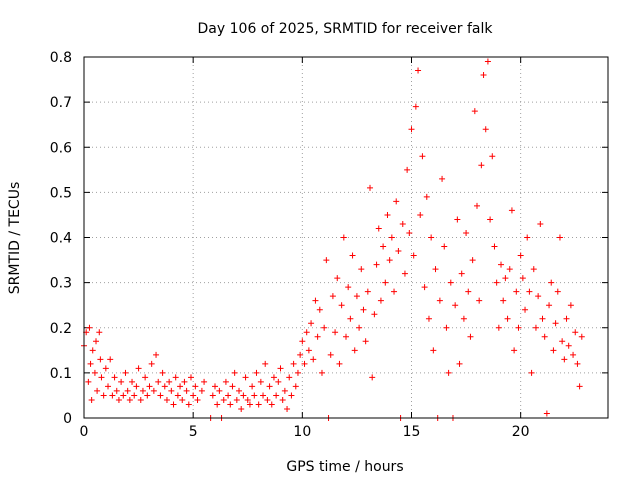 Image resolution: width=640 pixels, height=480 pixels. Describe the element at coordinates (61, 58) in the screenshot. I see `y-tick-label: 0.8` at that location.